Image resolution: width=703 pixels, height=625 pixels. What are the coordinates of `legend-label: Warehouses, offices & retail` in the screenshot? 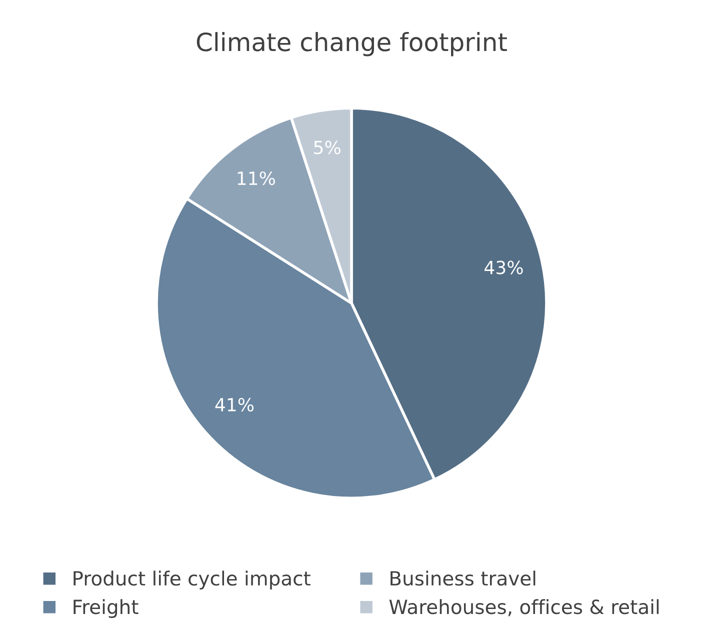 It's located at (524, 607).